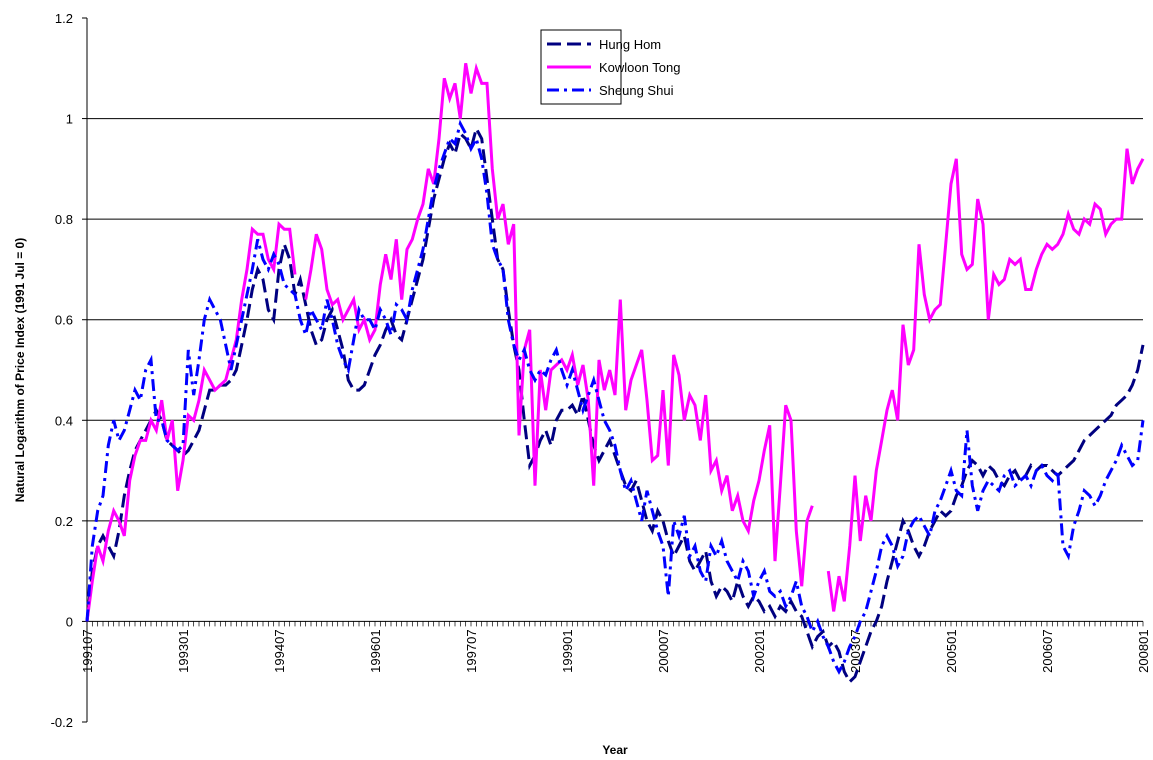  What do you see at coordinates (62, 722) in the screenshot?
I see `y-tick-label: -0.2` at bounding box center [62, 722].